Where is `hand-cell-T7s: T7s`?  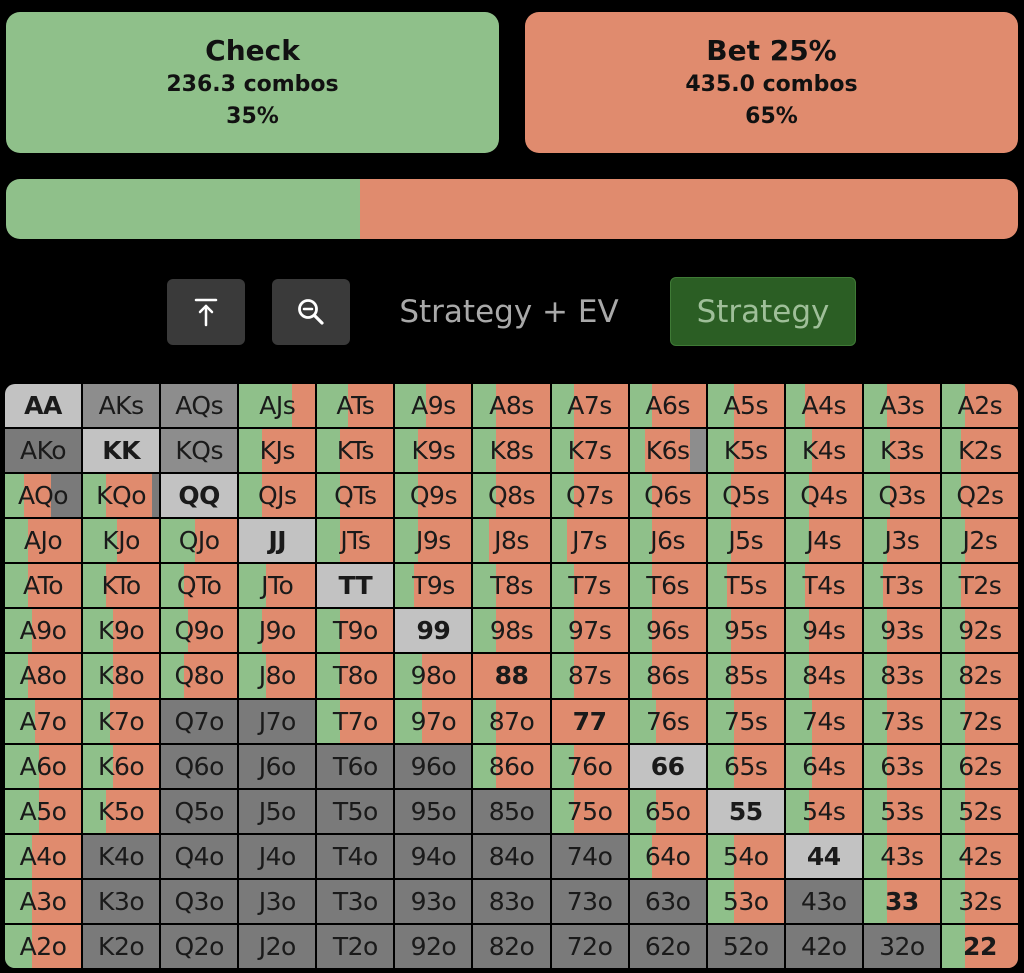 hand-cell-T7s: T7s is located at coordinates (589, 586).